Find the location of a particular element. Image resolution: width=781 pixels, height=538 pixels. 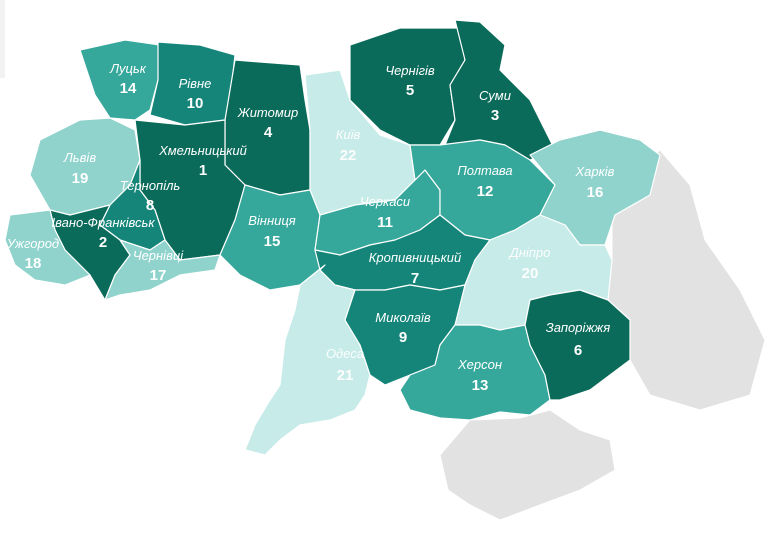

label-poltava: Полтава 12 is located at coordinates (484, 181).